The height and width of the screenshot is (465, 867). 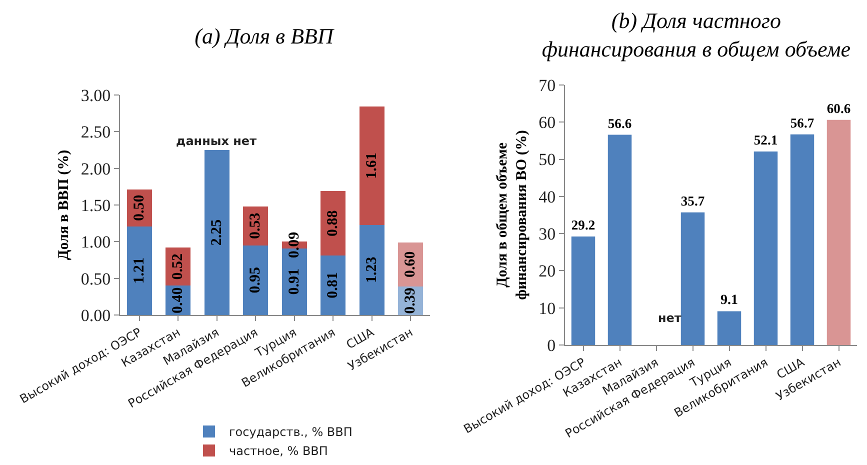 What do you see at coordinates (64, 205) in the screenshot?
I see `y-axis-title: Доля в ВВП (%)` at bounding box center [64, 205].